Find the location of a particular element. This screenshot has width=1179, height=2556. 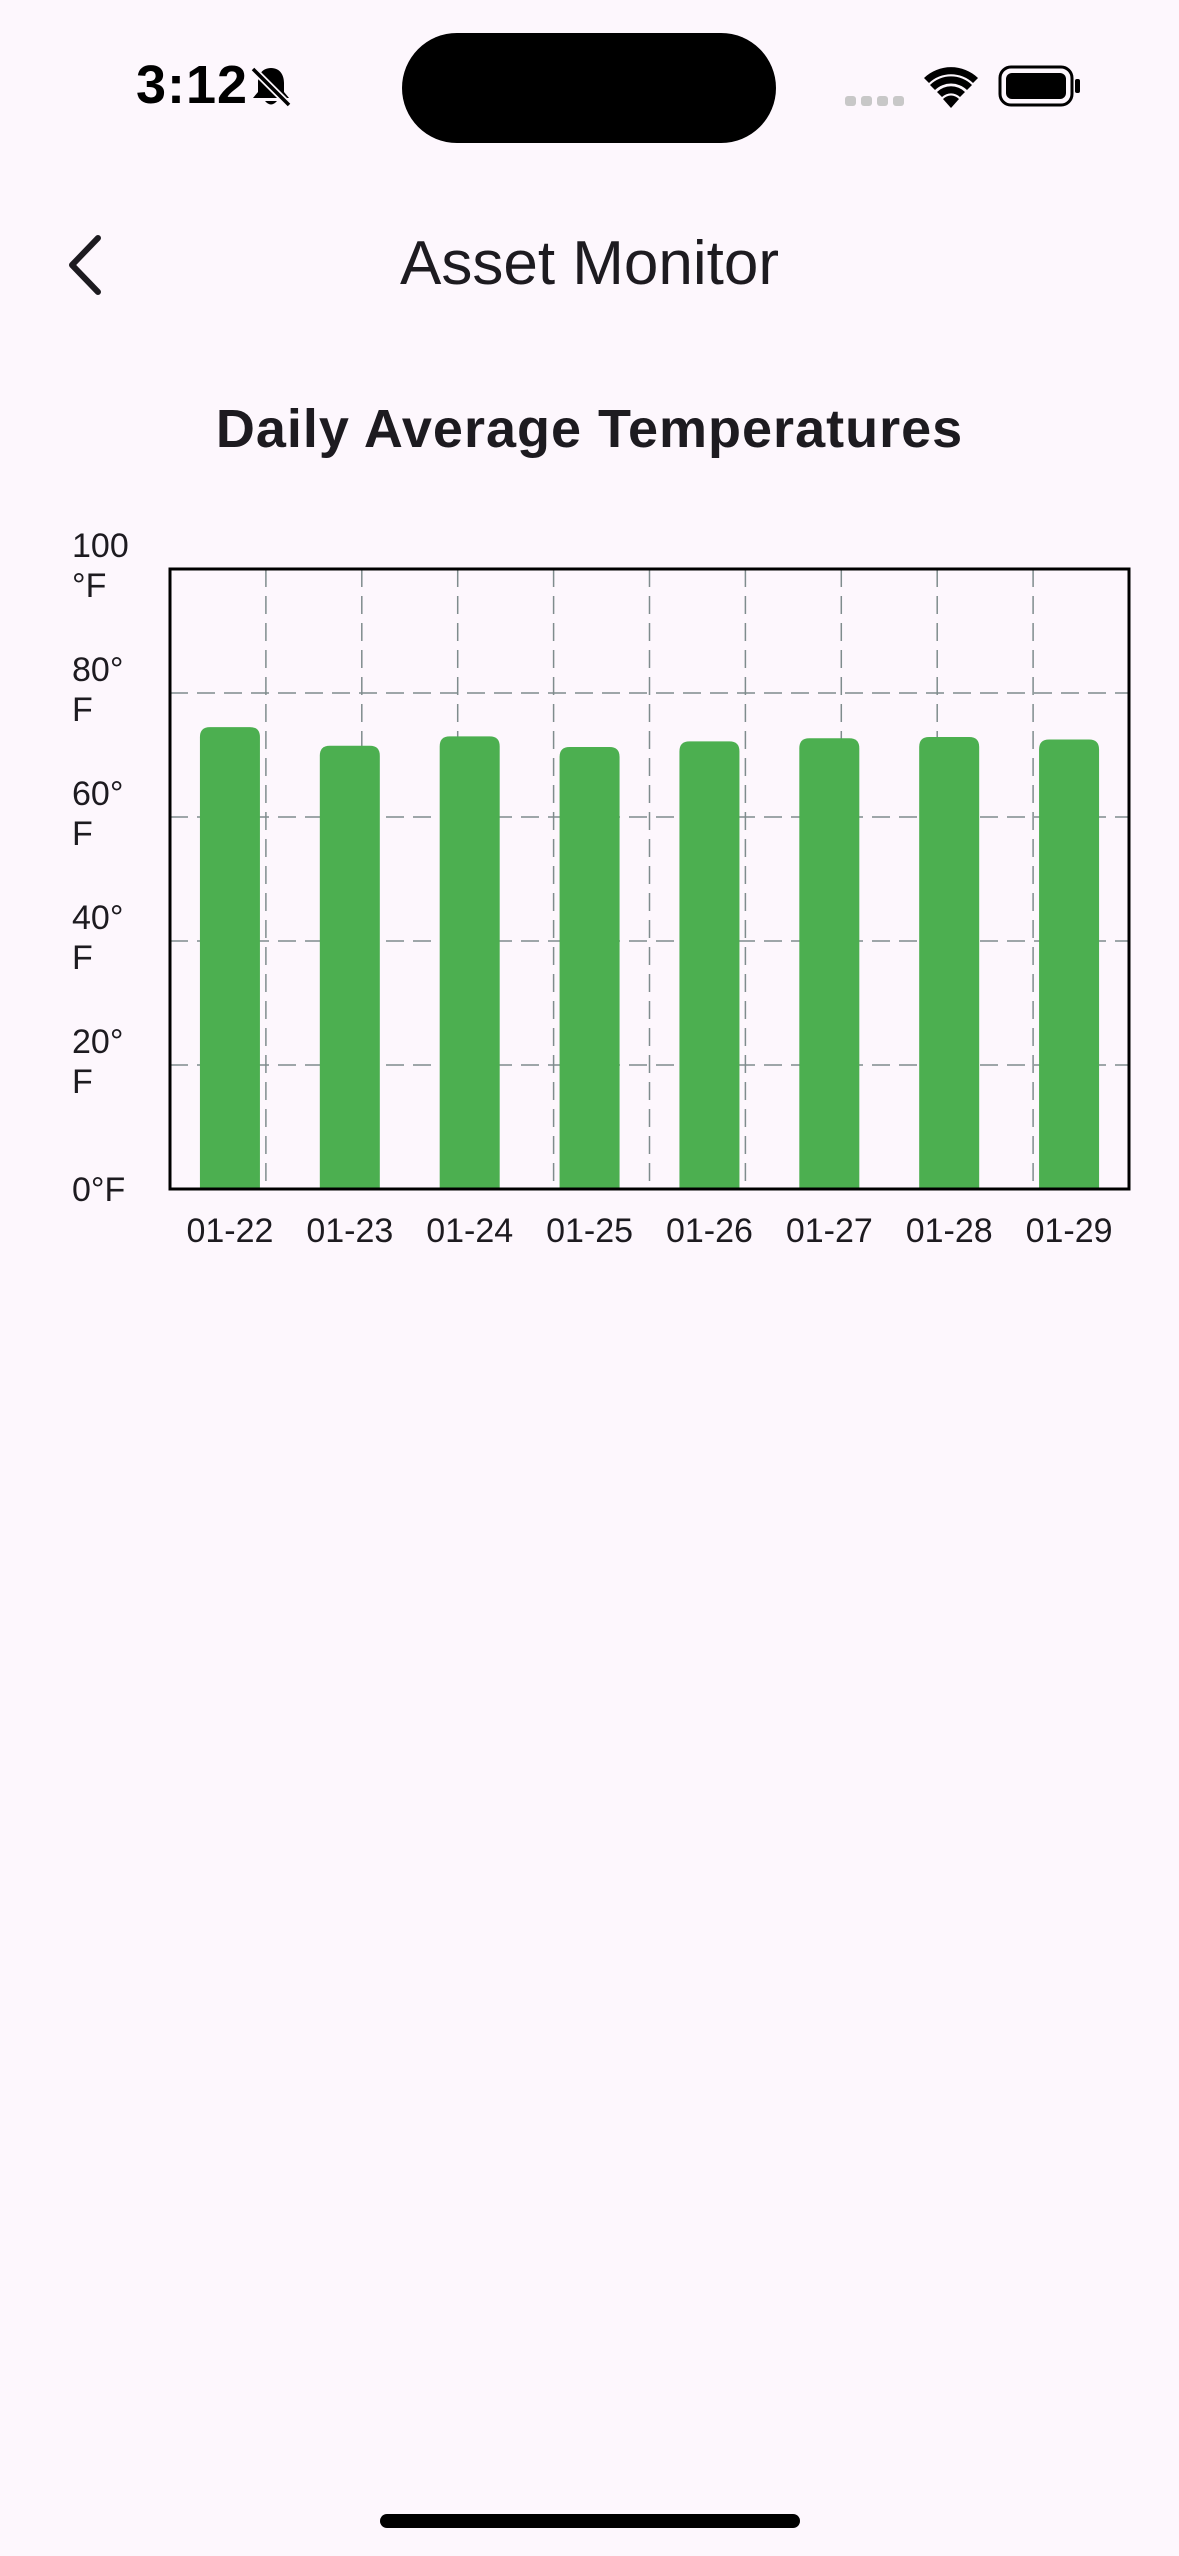

home-indicator is located at coordinates (590, 2521).